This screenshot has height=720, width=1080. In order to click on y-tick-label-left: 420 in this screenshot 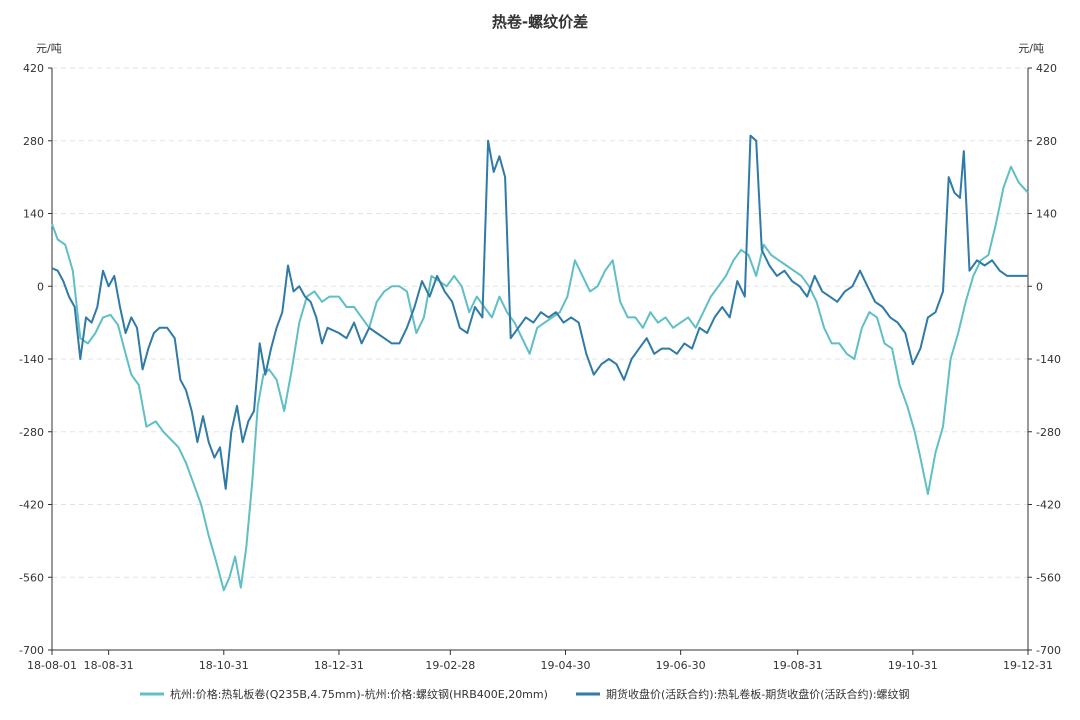, I will do `click(33, 68)`.